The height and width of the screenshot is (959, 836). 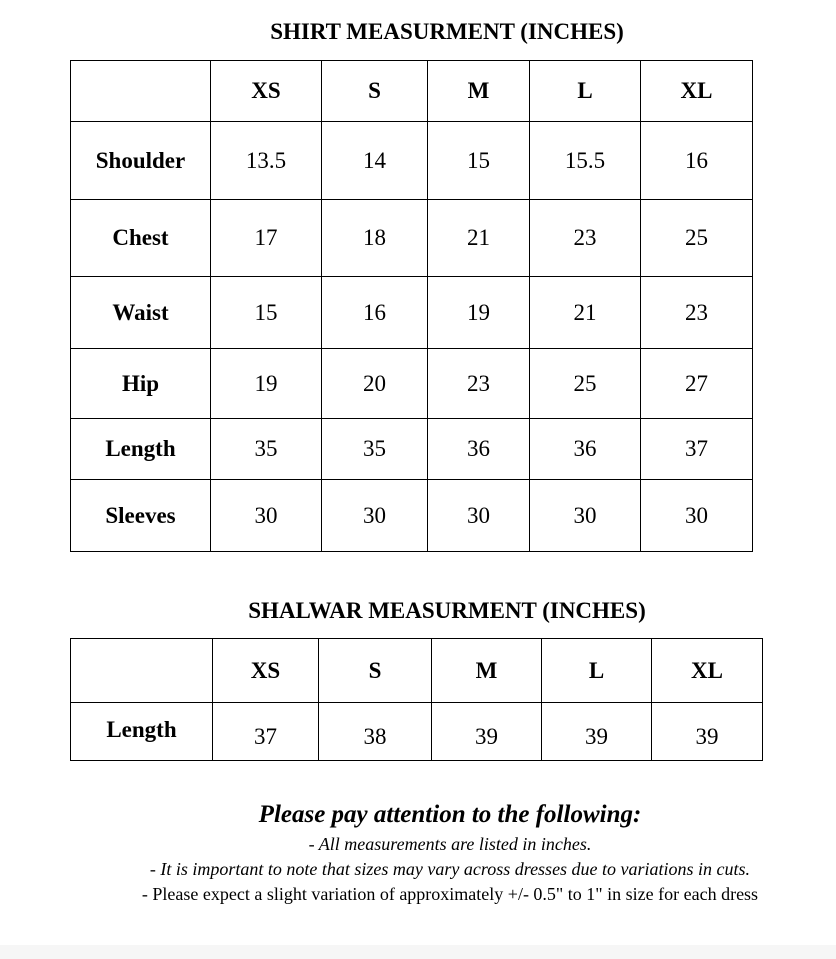 I want to click on table-row: Length 35 35 36 36 37, so click(x=411, y=449).